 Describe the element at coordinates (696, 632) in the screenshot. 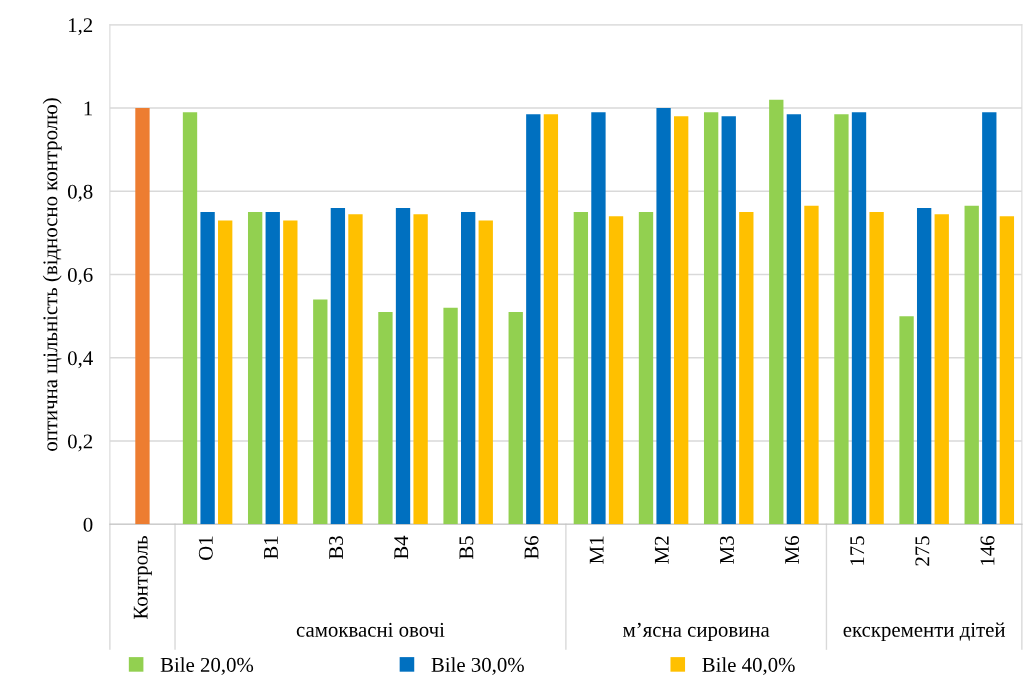

I see `text: м’ясна сировина` at that location.